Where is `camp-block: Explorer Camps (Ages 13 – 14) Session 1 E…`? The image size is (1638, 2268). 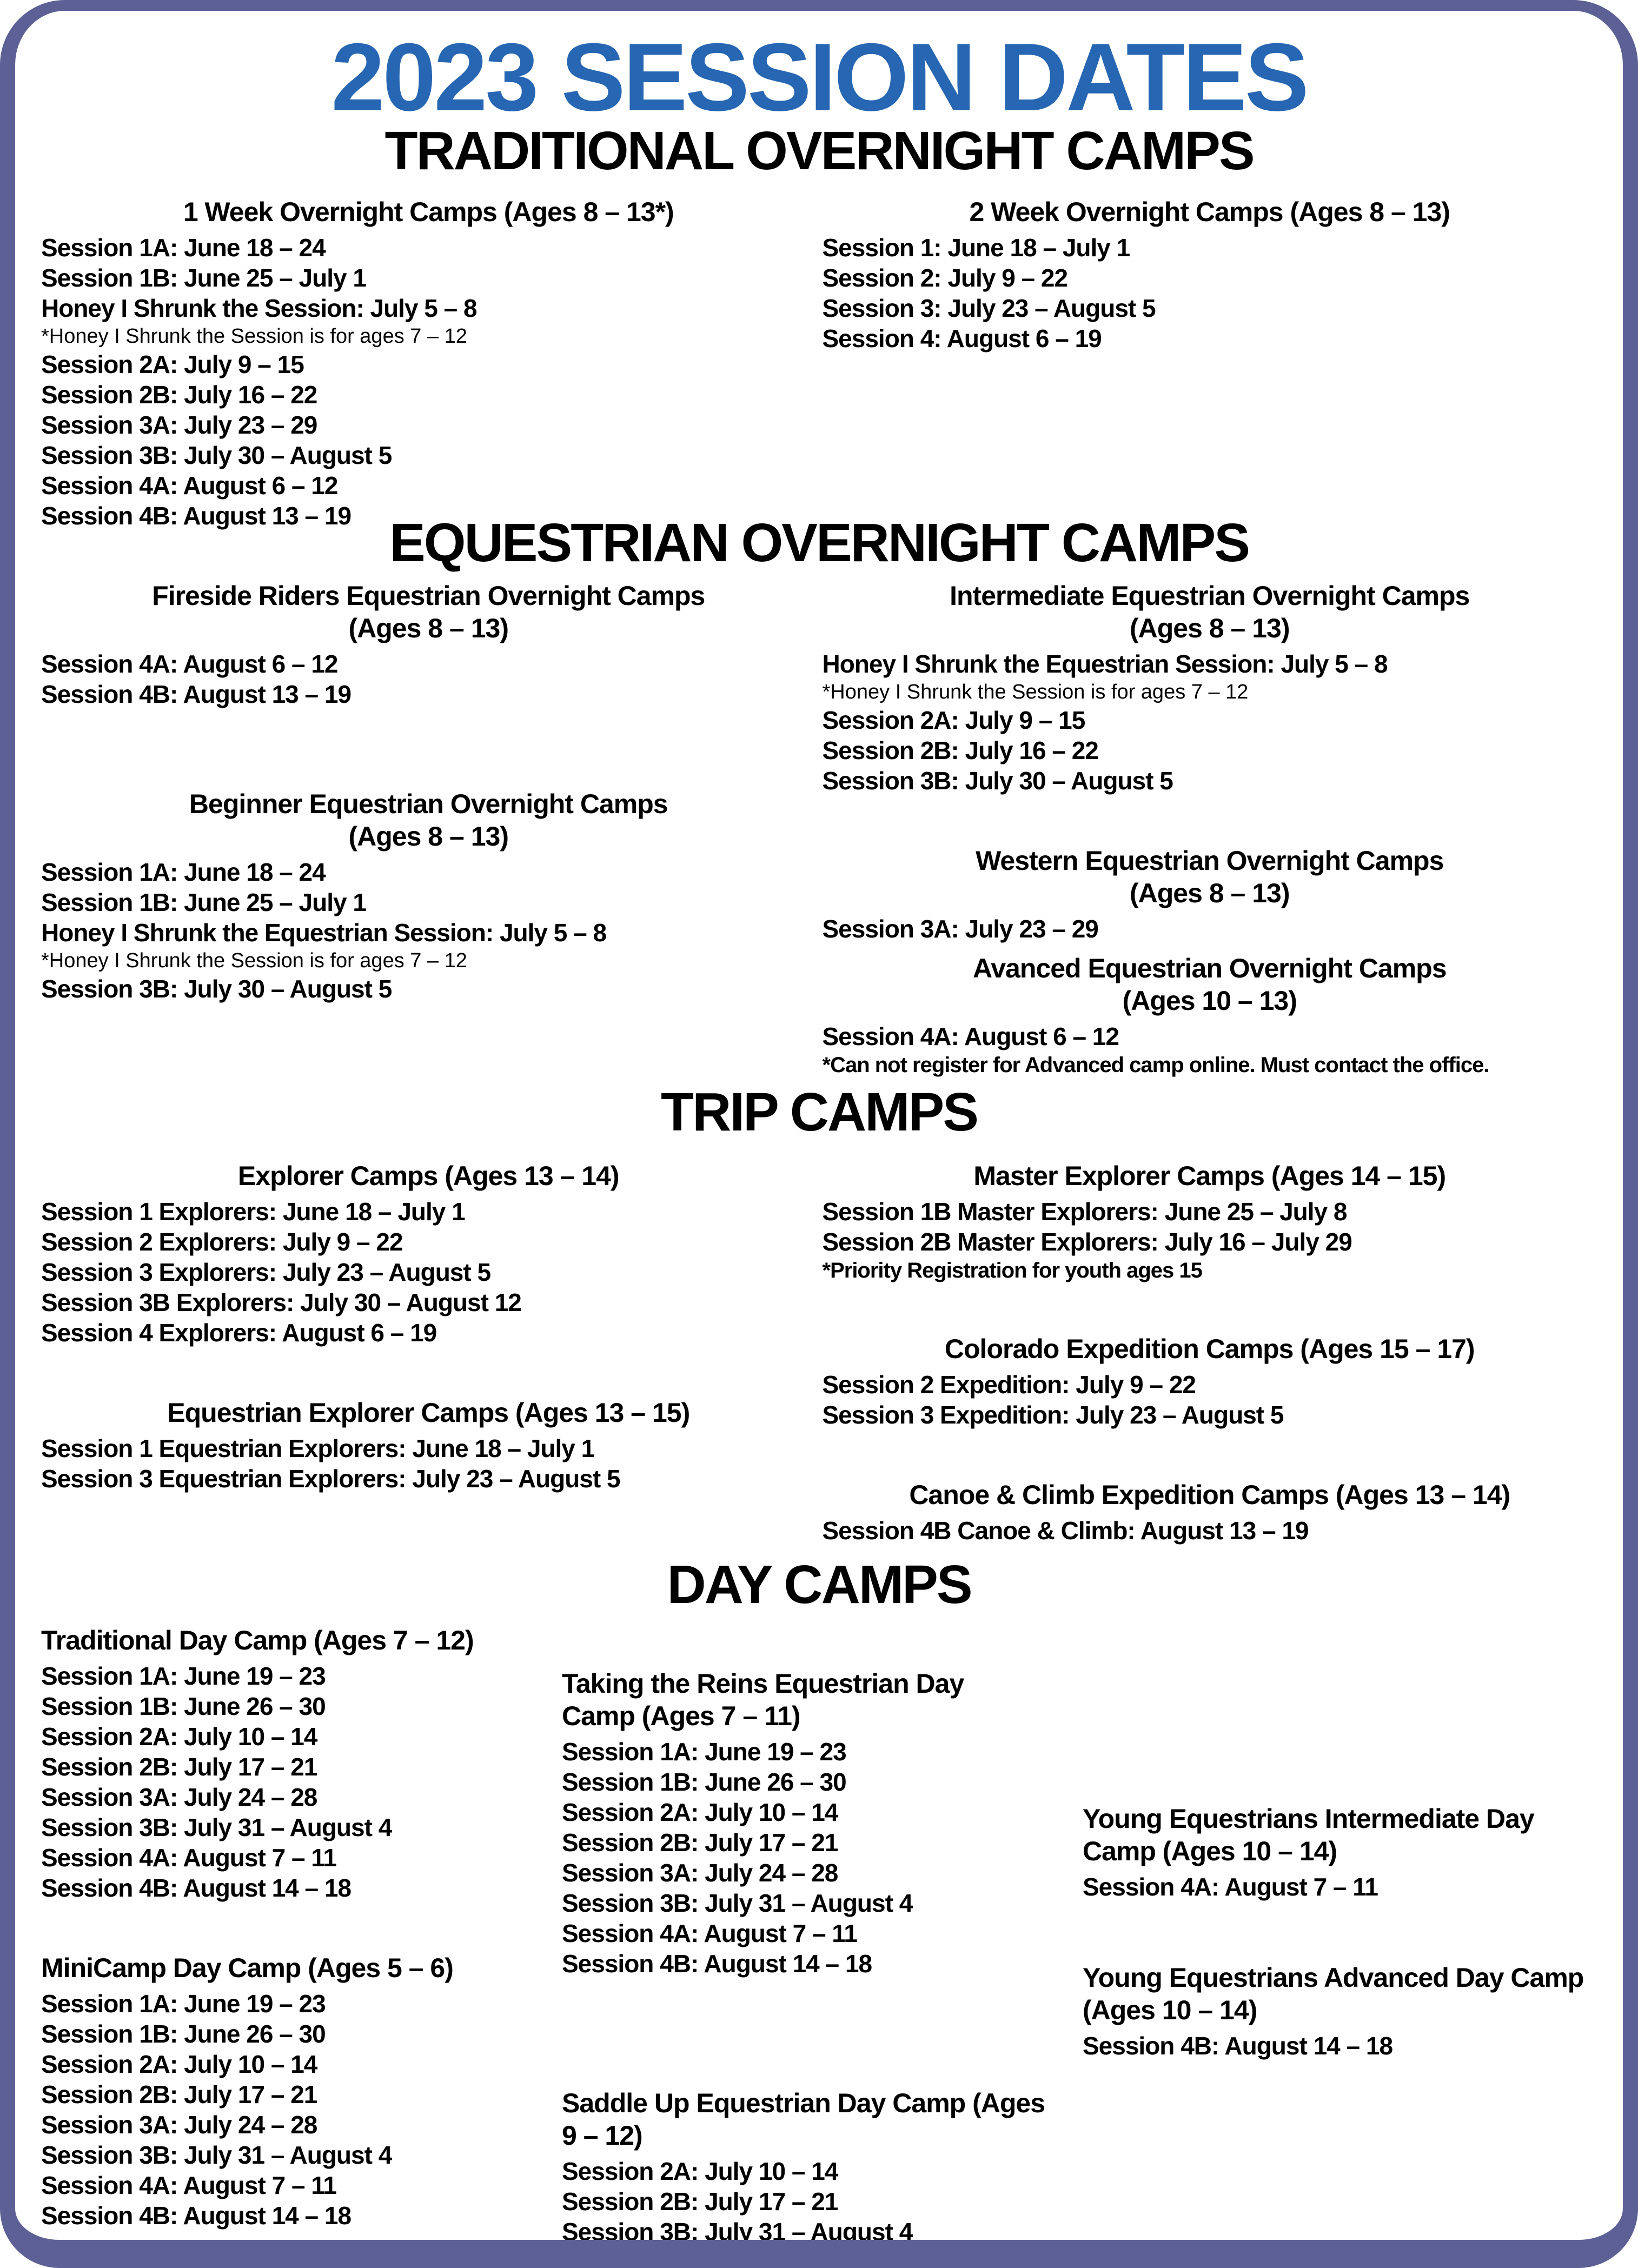
camp-block: Explorer Camps (Ages 13 – 14) Session 1 E… is located at coordinates (429, 1254).